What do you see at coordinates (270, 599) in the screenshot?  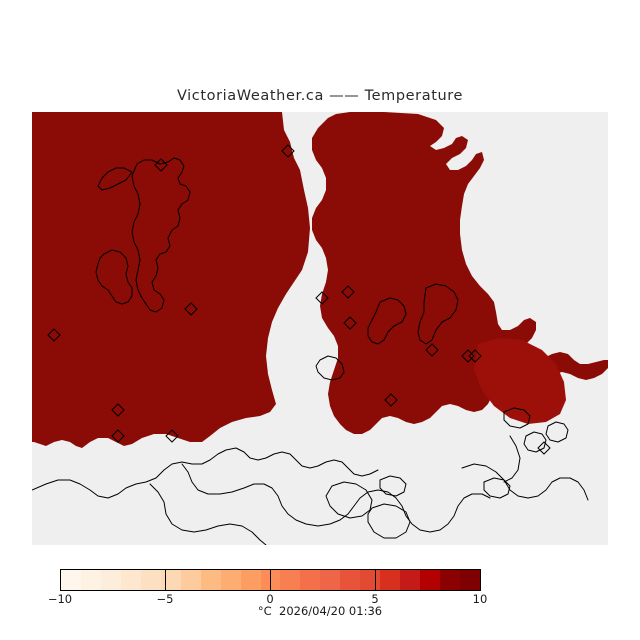 I see `colorbar-tick-label: 0` at bounding box center [270, 599].